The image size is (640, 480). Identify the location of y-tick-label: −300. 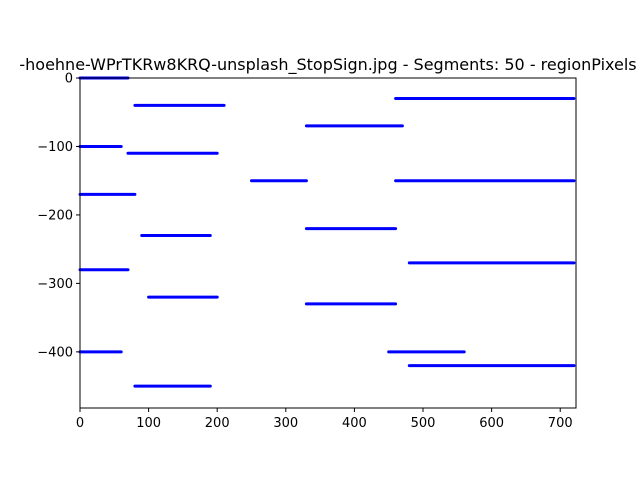
(55, 284).